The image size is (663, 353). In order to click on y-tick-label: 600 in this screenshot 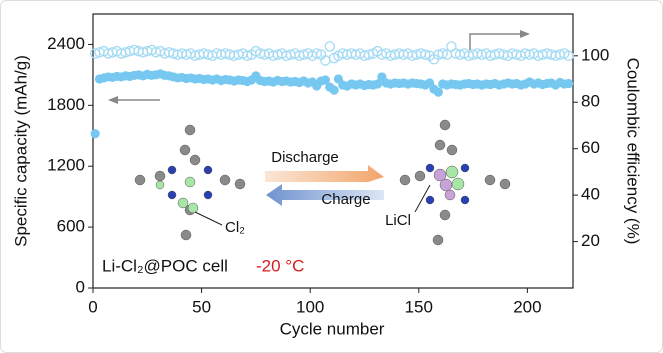, I will do `click(71, 226)`.